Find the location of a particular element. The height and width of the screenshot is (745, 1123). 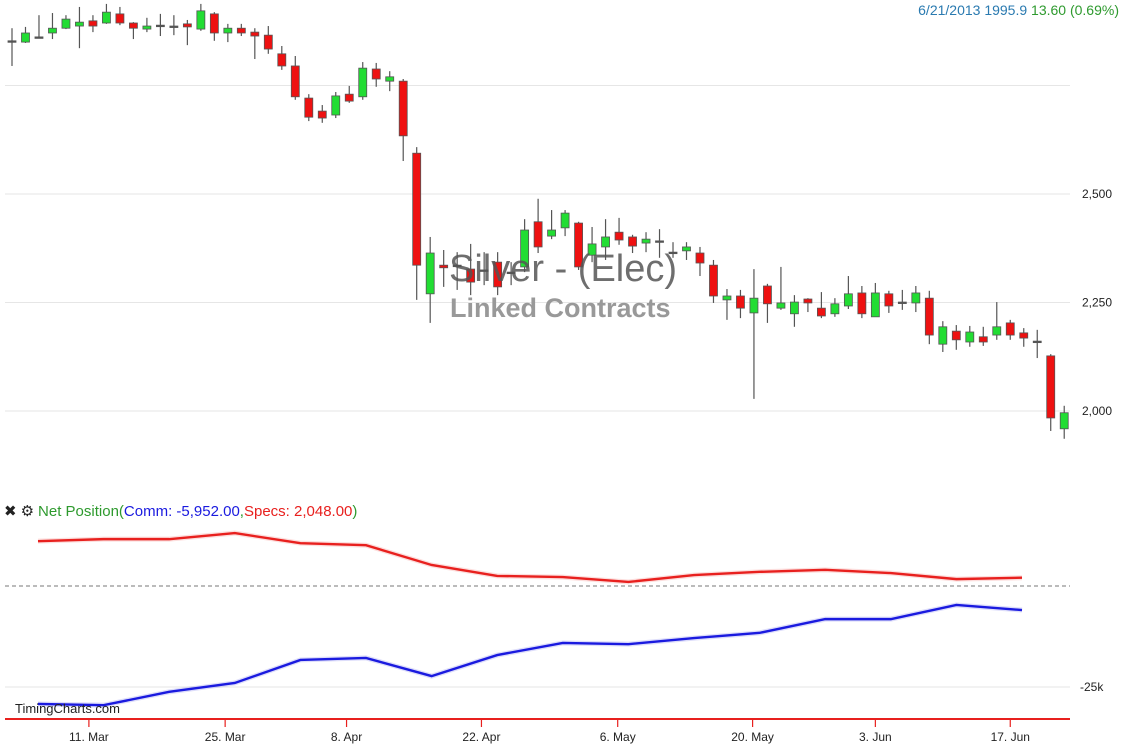

x-axis-label: 25. Mar is located at coordinates (225, 737).